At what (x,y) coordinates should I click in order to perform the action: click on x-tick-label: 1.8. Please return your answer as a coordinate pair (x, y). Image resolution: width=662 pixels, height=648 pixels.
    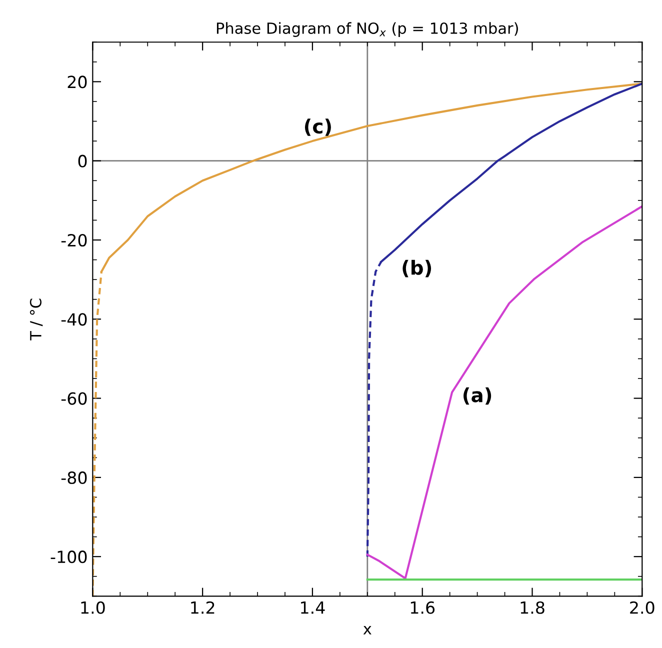
    Looking at the image, I should click on (532, 607).